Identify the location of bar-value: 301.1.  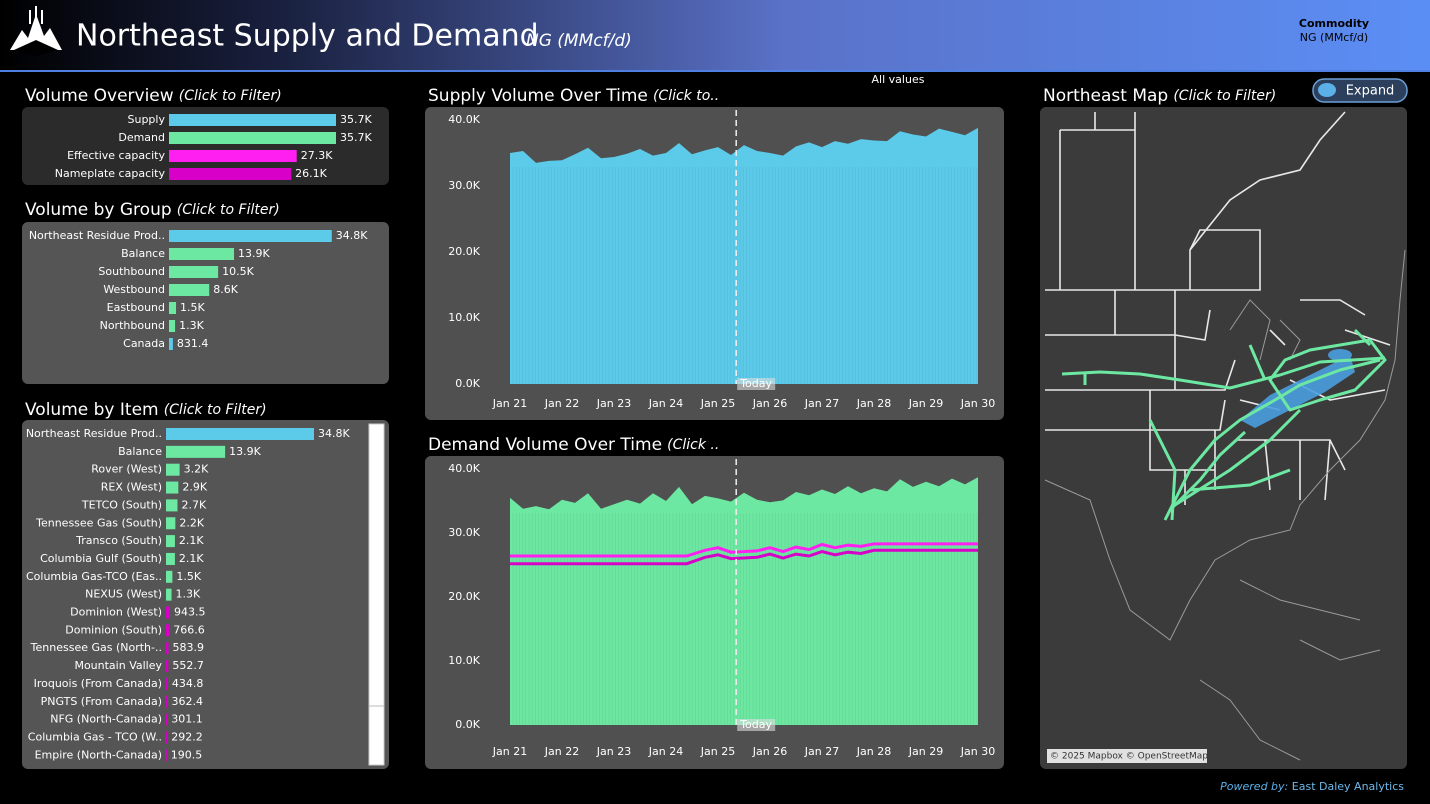
(187, 719).